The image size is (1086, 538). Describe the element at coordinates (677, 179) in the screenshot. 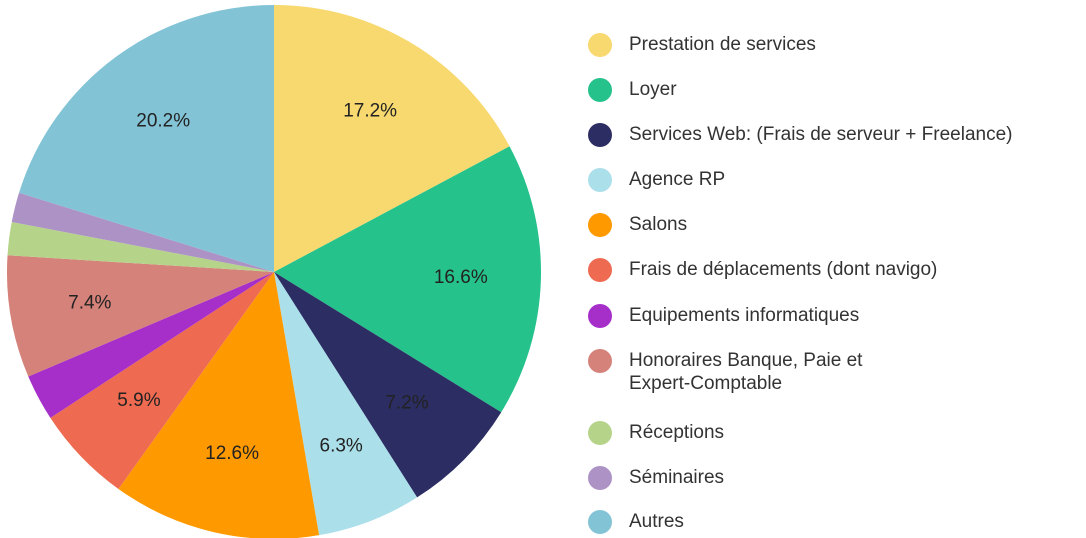

I see `legend-label: Agence RP` at that location.